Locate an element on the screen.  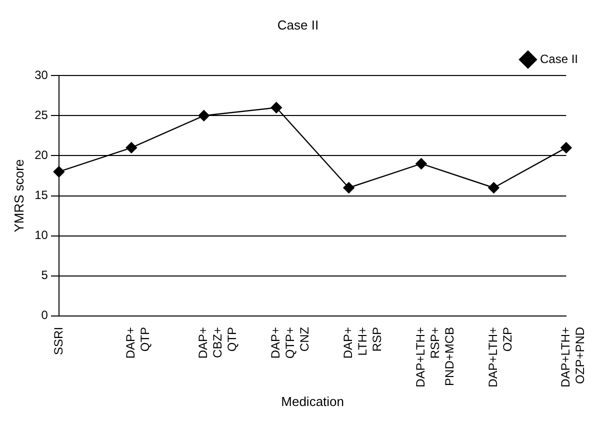
chart-title: Case II is located at coordinates (298, 24).